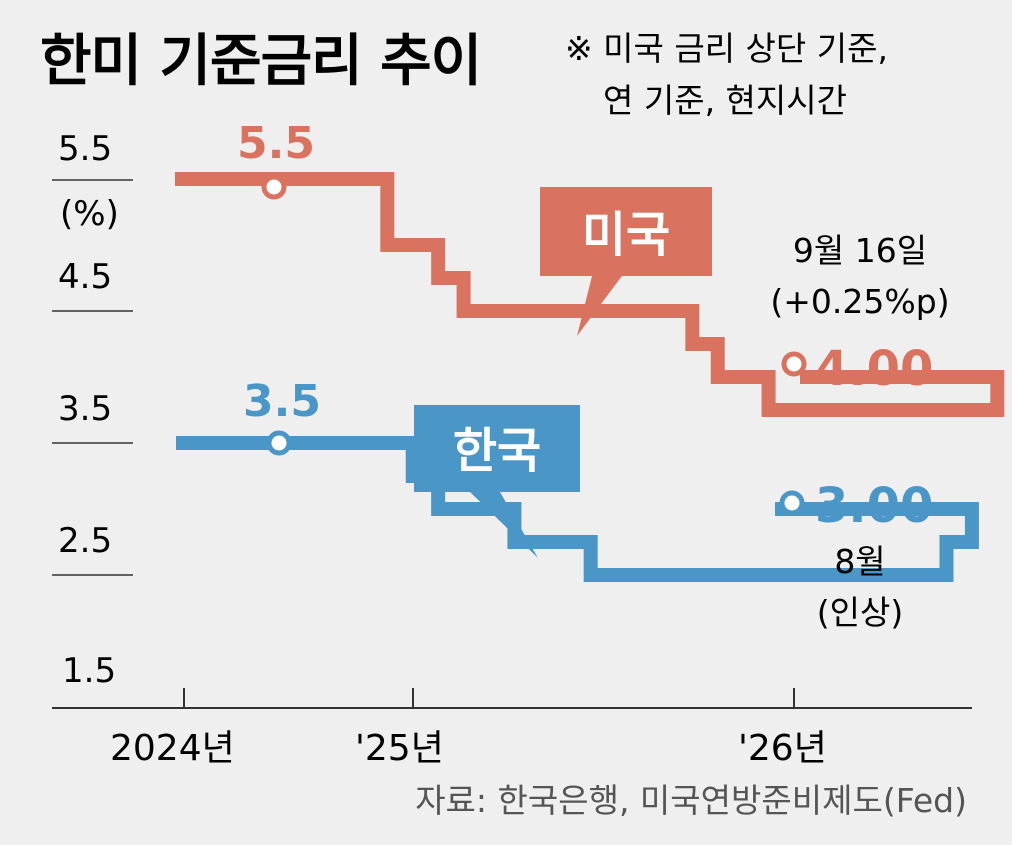 This screenshot has width=1012, height=845. I want to click on korea-callout-label: 한국, so click(497, 451).